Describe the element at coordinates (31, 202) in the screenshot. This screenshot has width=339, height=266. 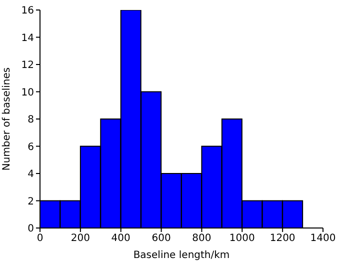
I see `y-tick-label: 2` at that location.